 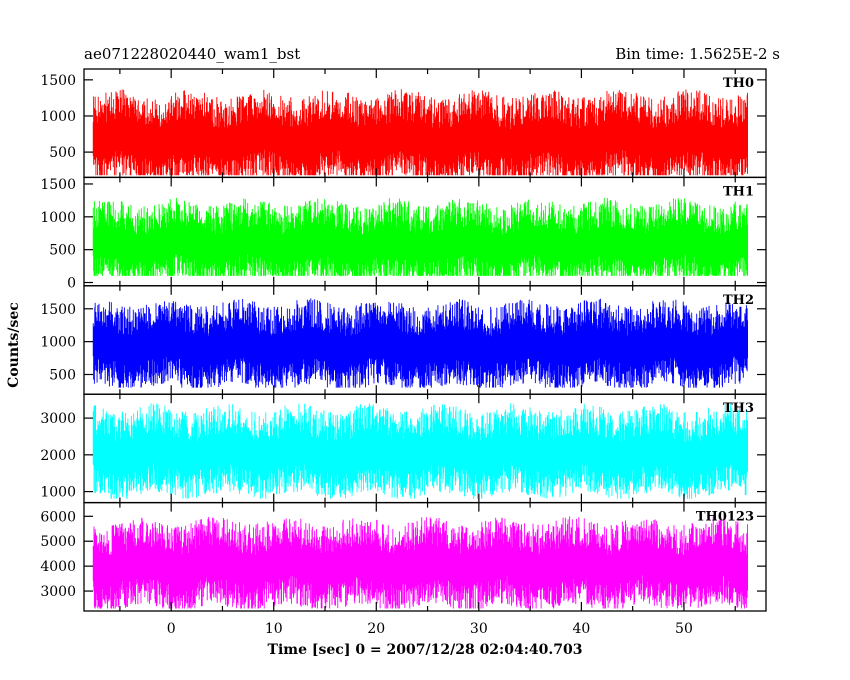 What do you see at coordinates (738, 191) in the screenshot?
I see `panel-label-th1: TH1` at bounding box center [738, 191].